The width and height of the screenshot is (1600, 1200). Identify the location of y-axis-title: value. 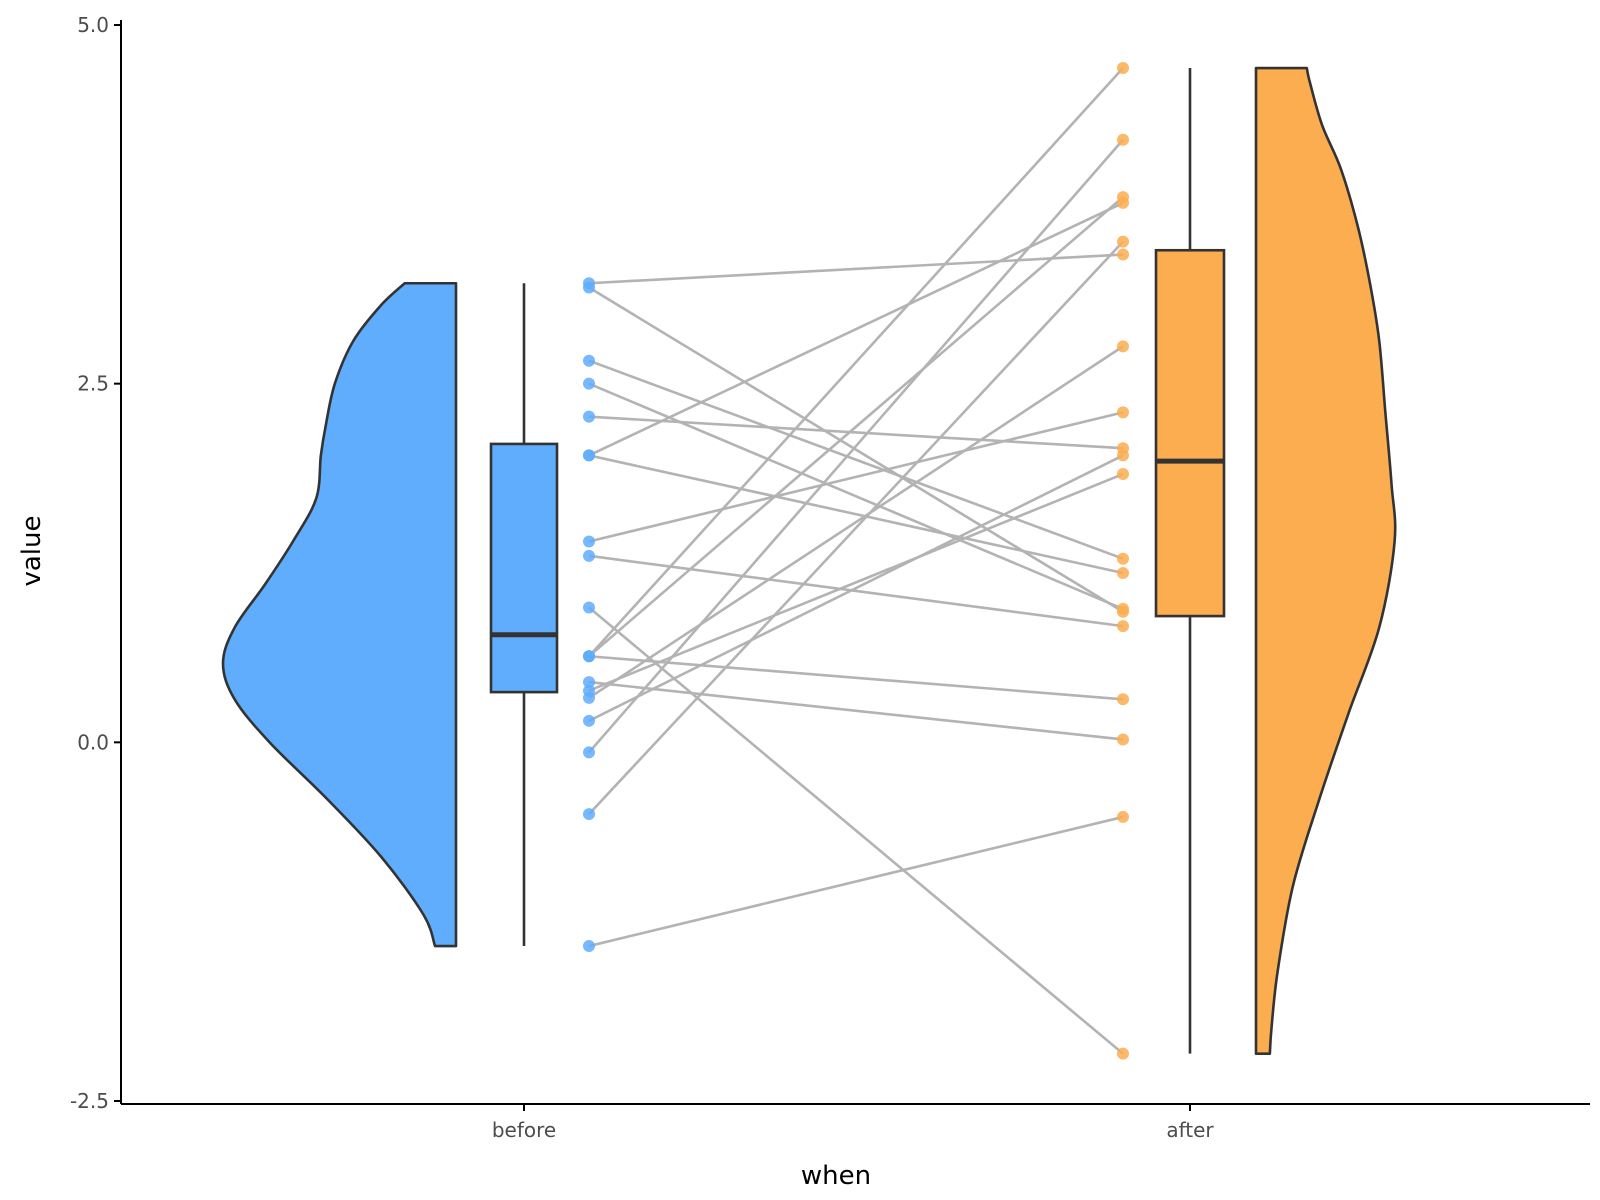
(32, 550).